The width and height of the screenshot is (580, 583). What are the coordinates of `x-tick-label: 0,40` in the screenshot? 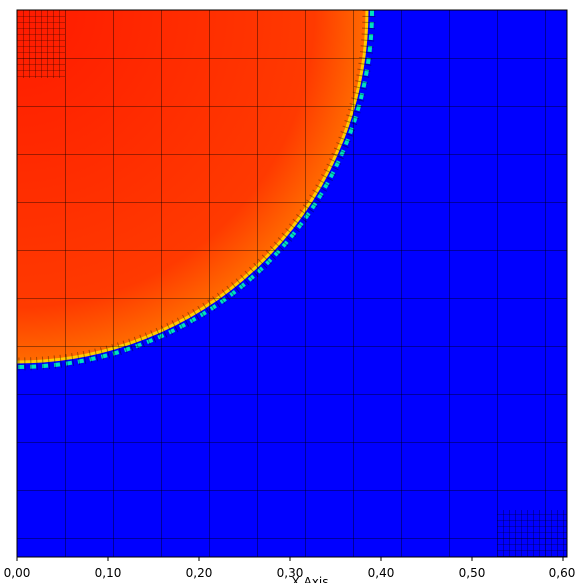 It's located at (381, 573).